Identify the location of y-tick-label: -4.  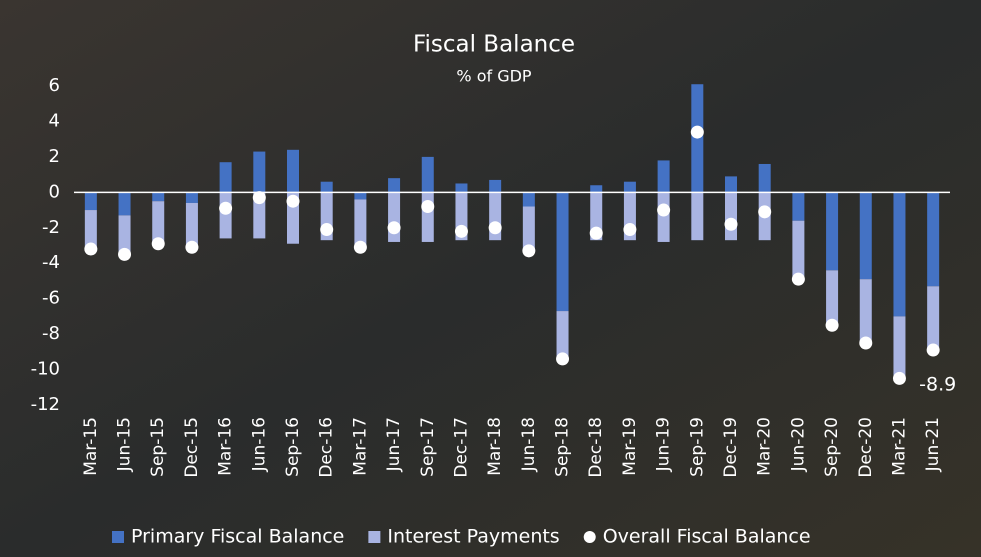
(51, 262).